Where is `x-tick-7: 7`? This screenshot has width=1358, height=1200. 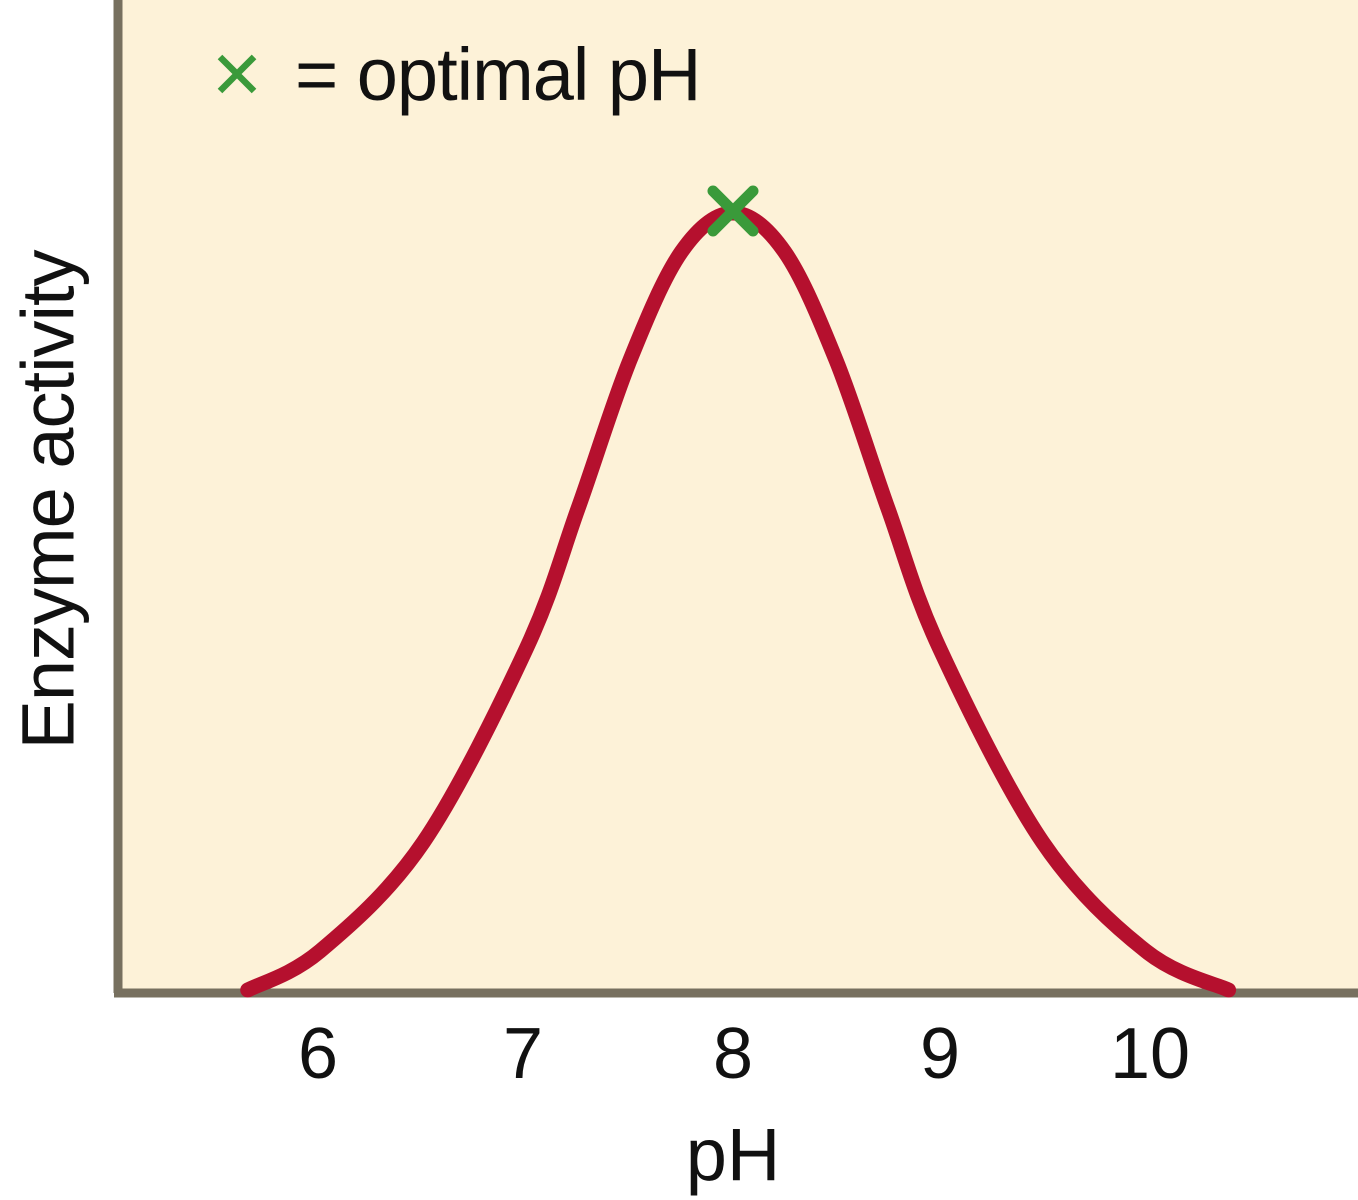 x-tick-7: 7 is located at coordinates (523, 1054).